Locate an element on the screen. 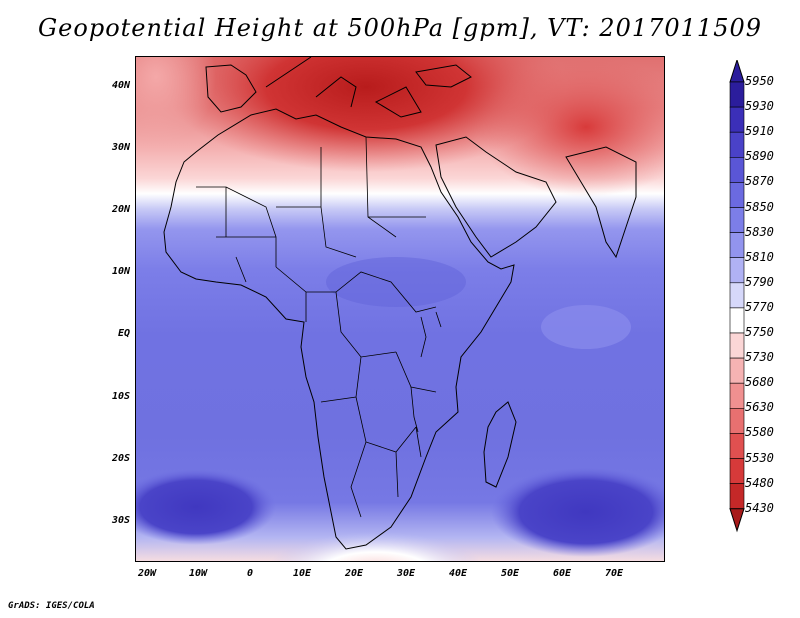 This screenshot has height=618, width=800. atlantic-low-shading is located at coordinates (206, 507).